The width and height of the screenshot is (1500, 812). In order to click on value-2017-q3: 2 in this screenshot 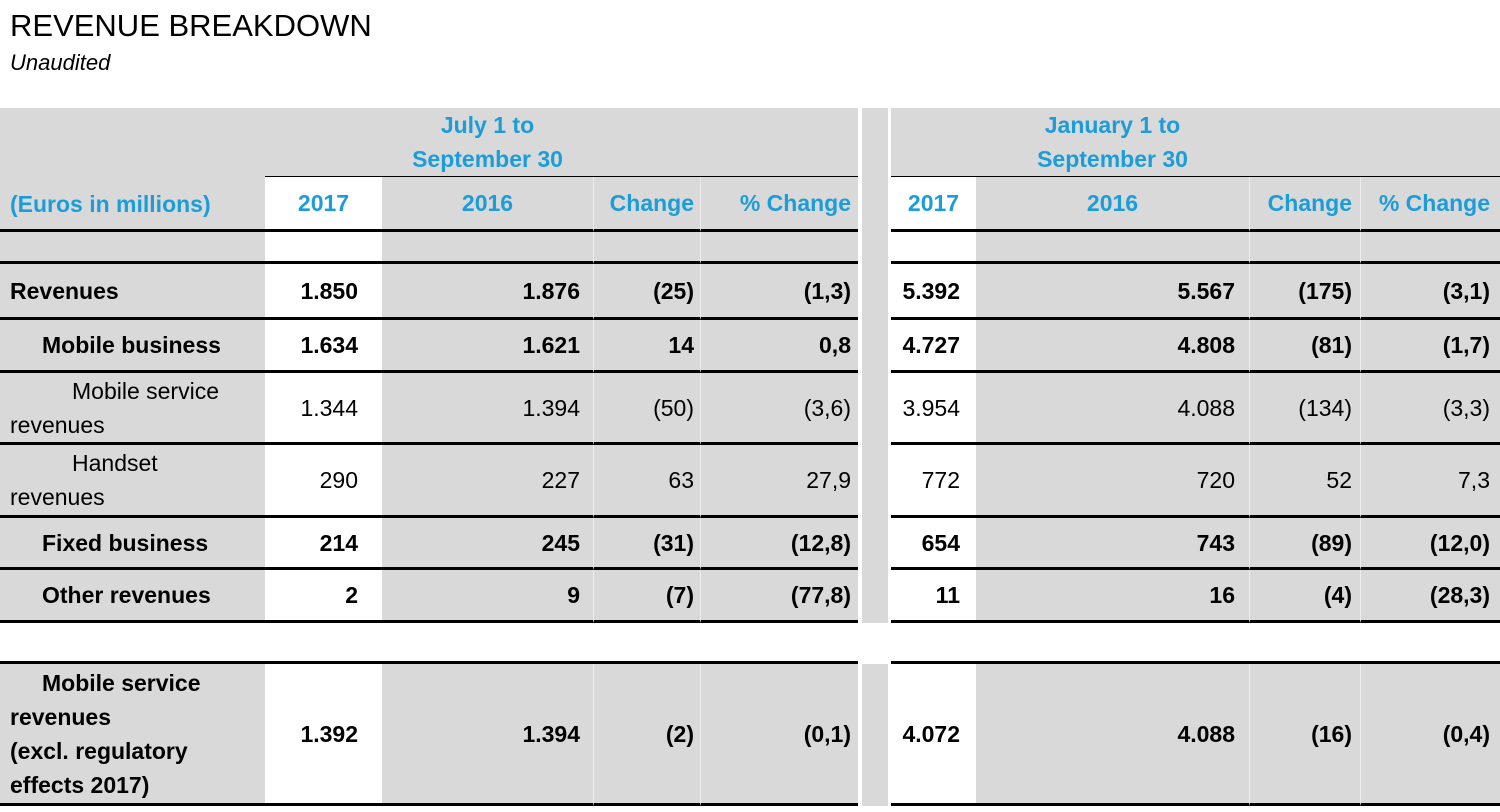, I will do `click(323, 596)`.